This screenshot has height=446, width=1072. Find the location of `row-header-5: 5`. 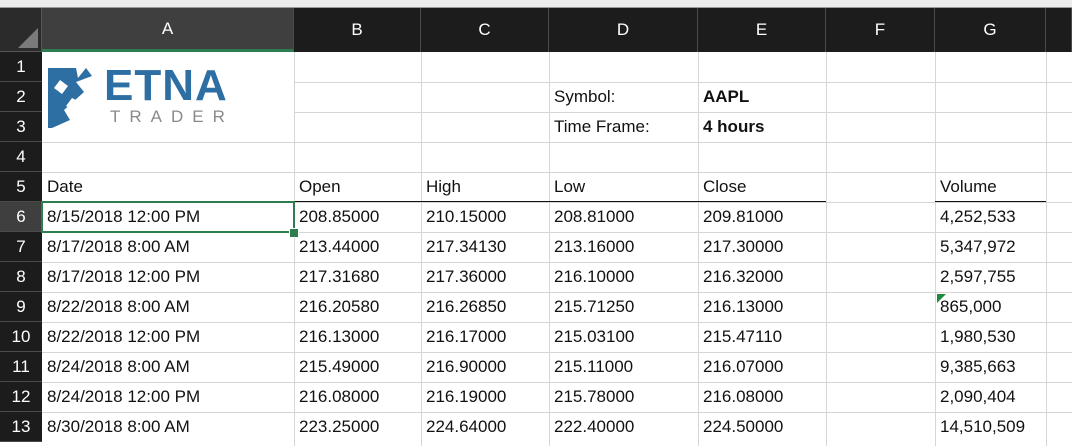

row-header-5: 5 is located at coordinates (21, 187).